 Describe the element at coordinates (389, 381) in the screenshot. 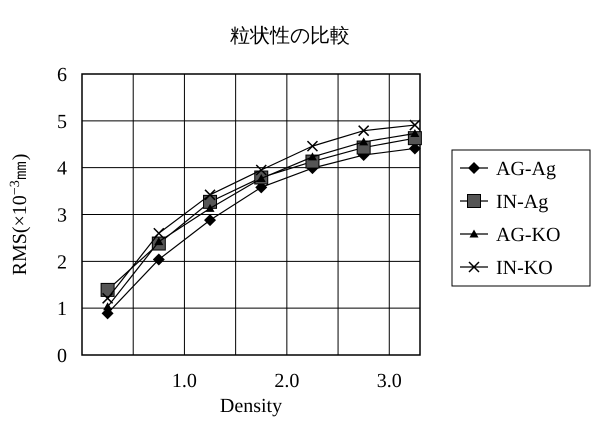

I see `x-tick-label: 3.0` at that location.